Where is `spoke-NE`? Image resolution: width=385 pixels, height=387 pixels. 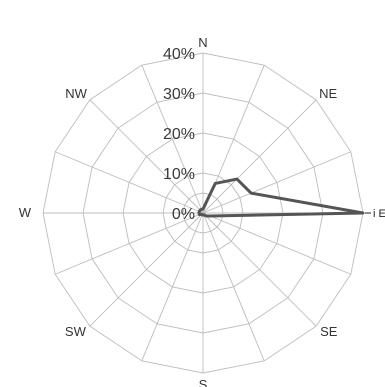 spoke-NE is located at coordinates (259, 156).